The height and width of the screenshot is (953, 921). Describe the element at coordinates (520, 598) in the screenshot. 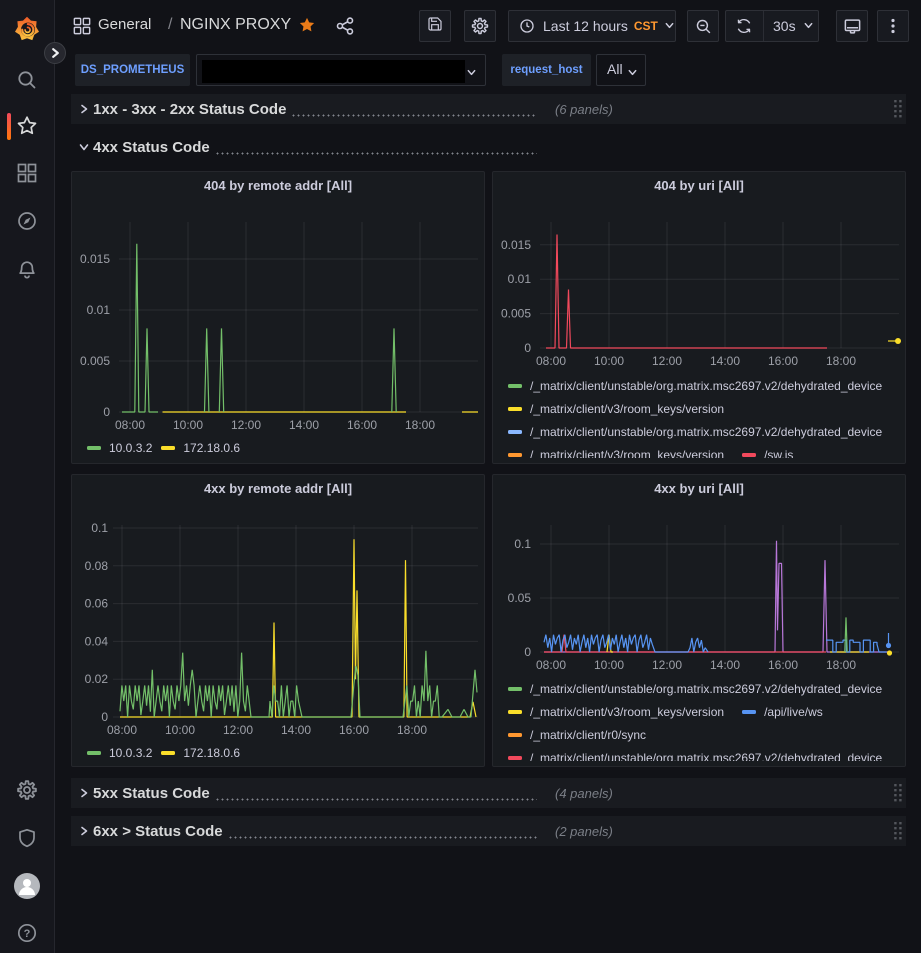

I see `svg-text: 0.05` at that location.